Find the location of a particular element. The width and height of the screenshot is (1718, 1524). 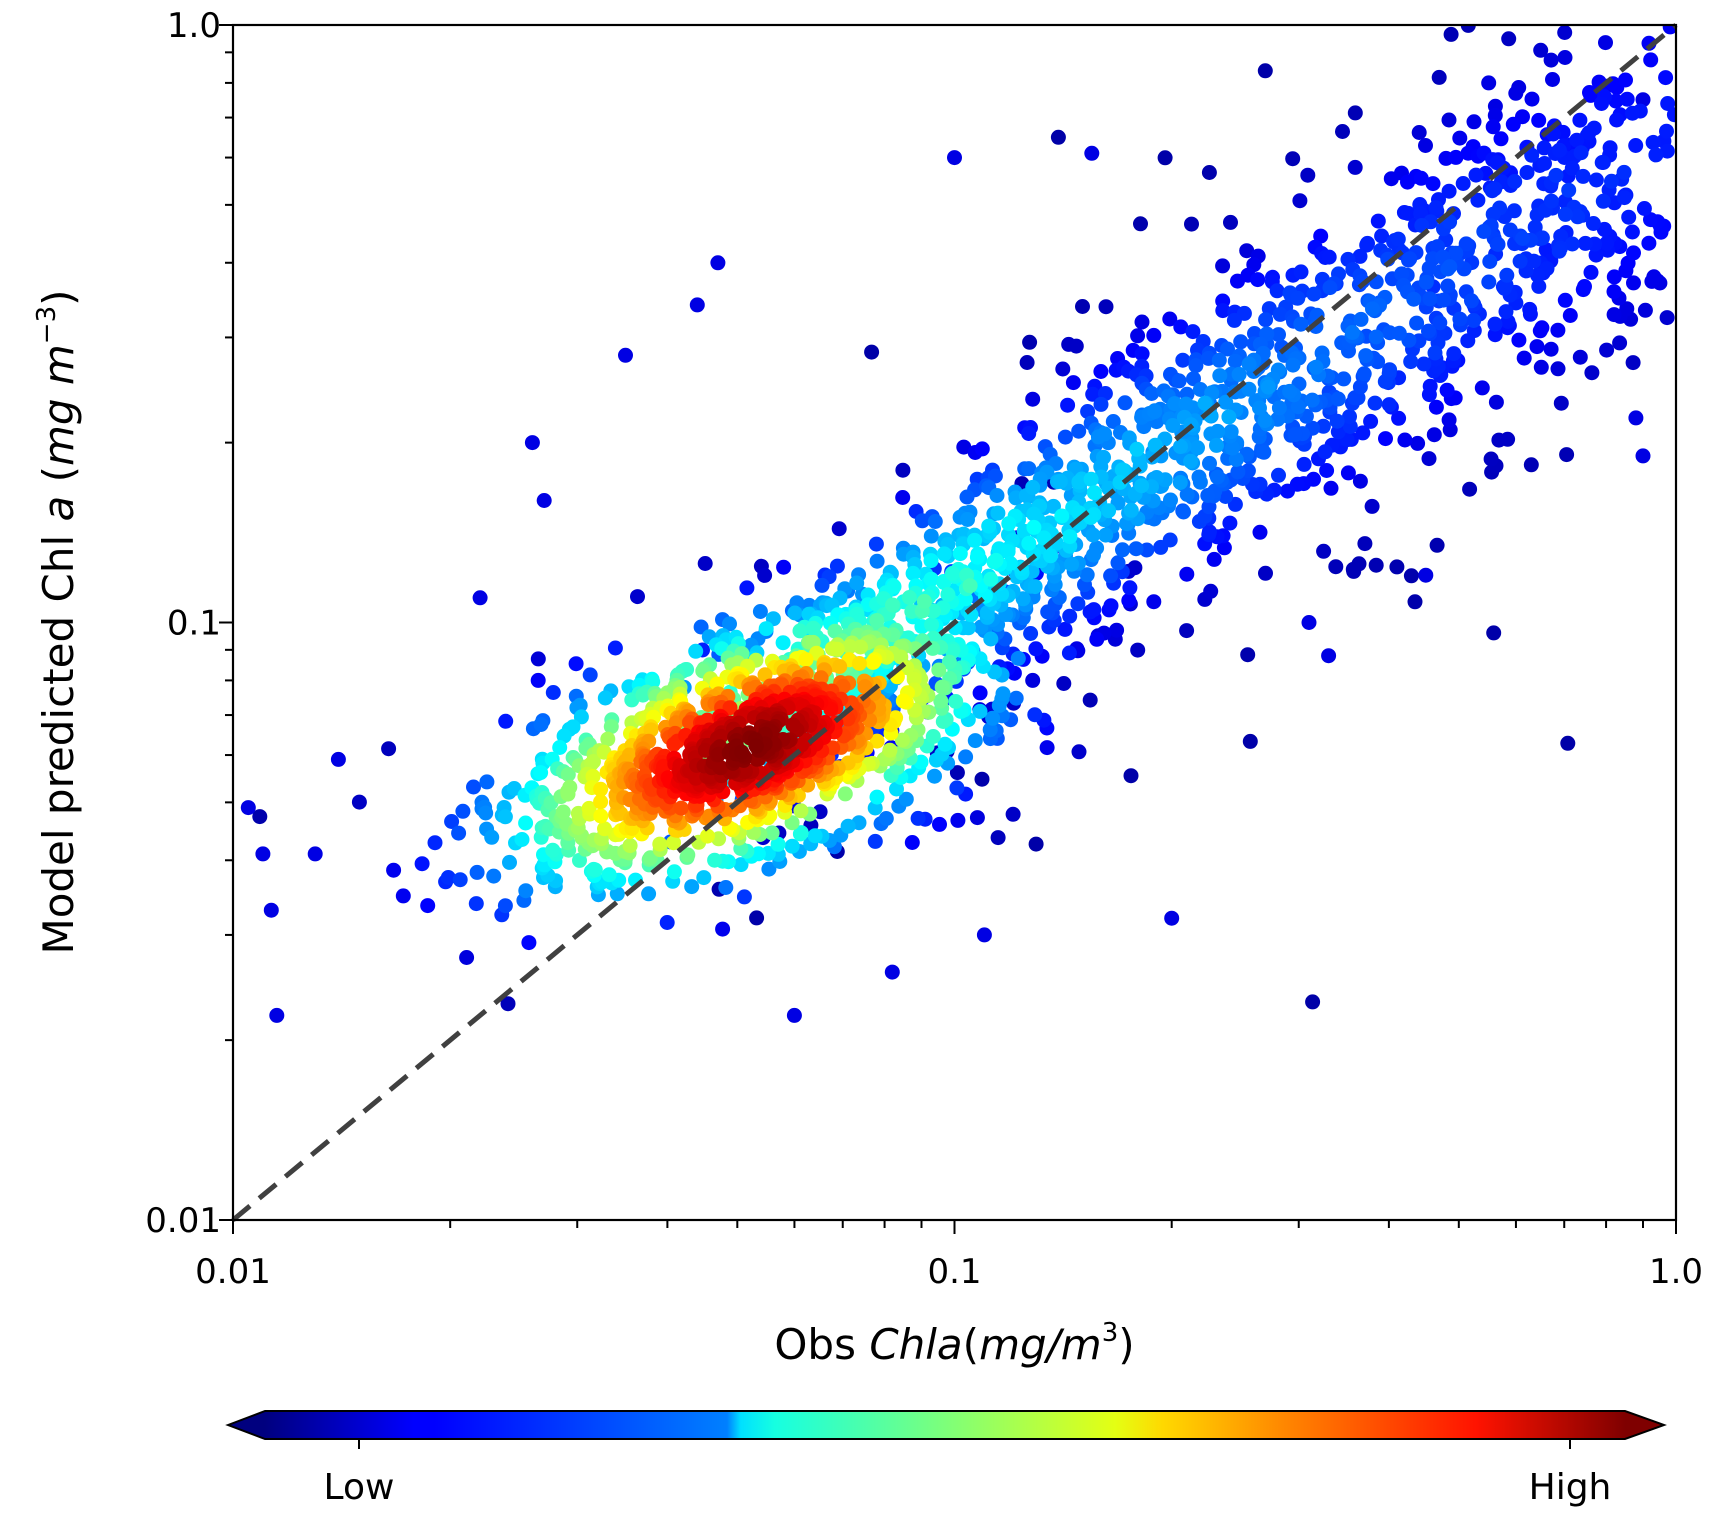

x-tick-label-0-01: 0.01 is located at coordinates (233, 1272).